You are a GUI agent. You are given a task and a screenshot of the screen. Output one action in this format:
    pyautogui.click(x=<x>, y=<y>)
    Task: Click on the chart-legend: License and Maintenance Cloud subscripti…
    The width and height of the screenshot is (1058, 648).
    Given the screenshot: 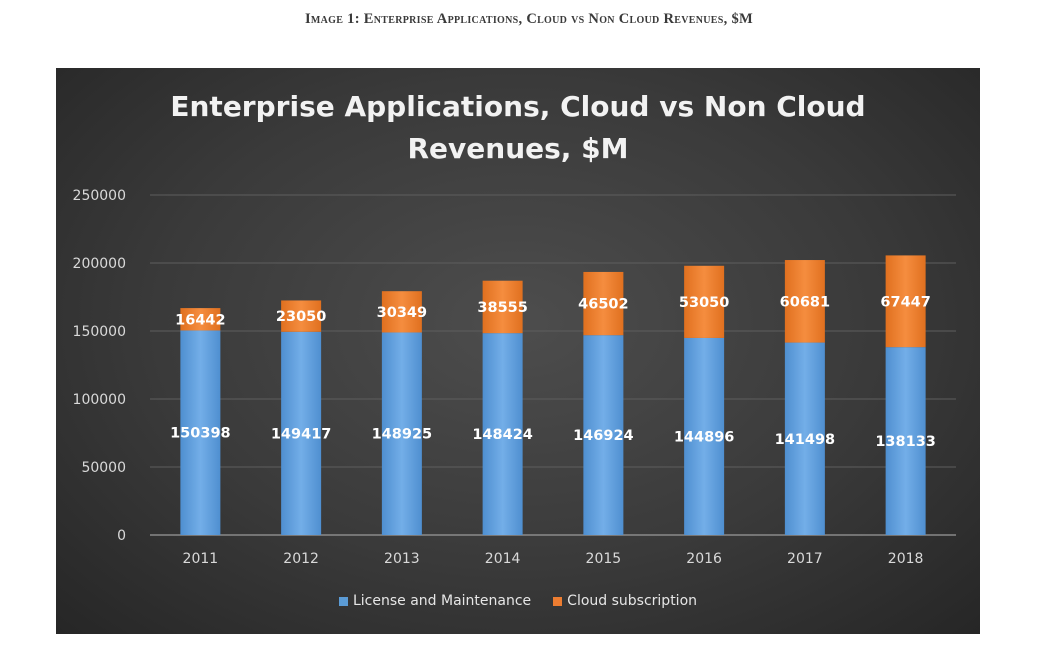 What is the action you would take?
    pyautogui.click(x=518, y=601)
    